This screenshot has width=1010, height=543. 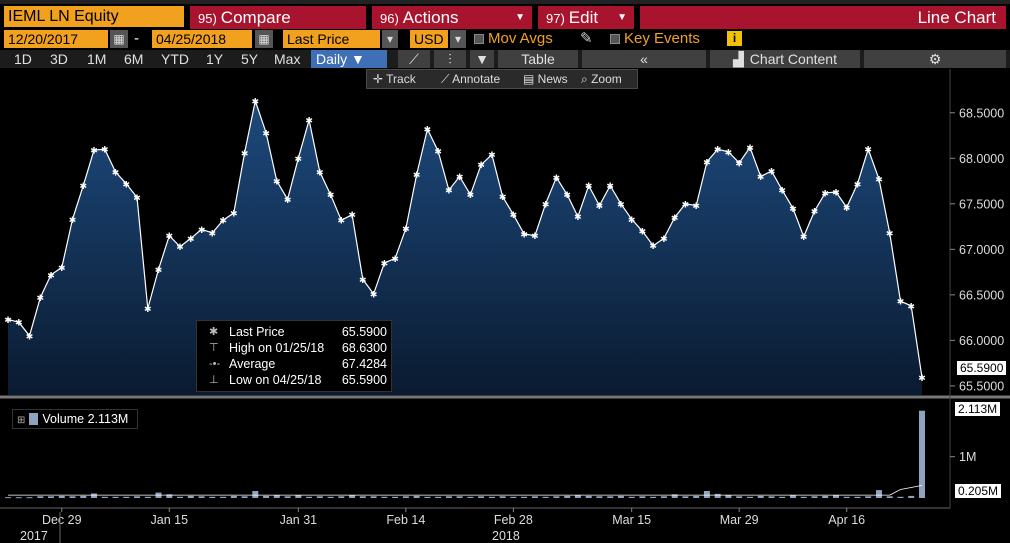 I want to click on annotate-tool: ⟋ Annotate, so click(x=470, y=79).